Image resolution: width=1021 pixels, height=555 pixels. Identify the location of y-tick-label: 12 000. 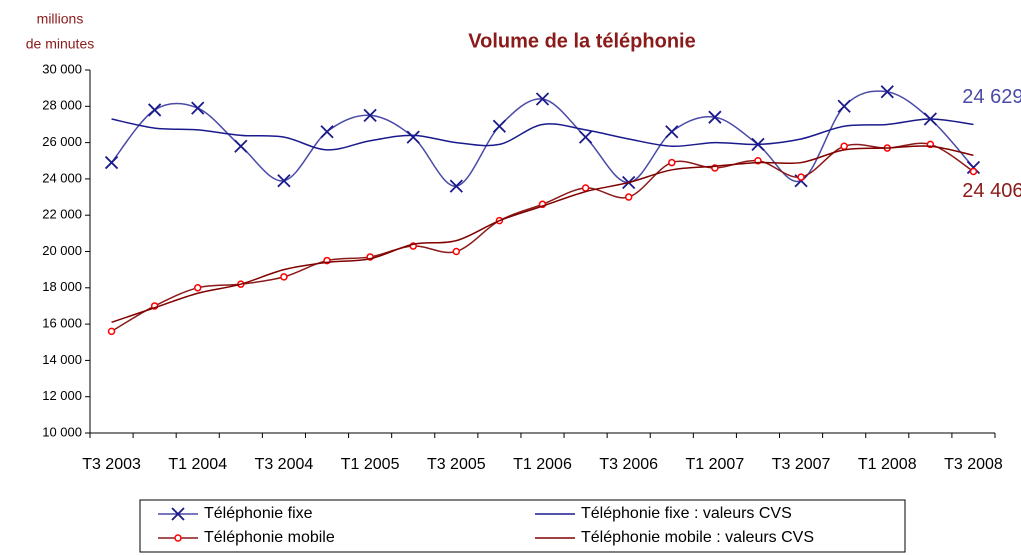
(62, 395).